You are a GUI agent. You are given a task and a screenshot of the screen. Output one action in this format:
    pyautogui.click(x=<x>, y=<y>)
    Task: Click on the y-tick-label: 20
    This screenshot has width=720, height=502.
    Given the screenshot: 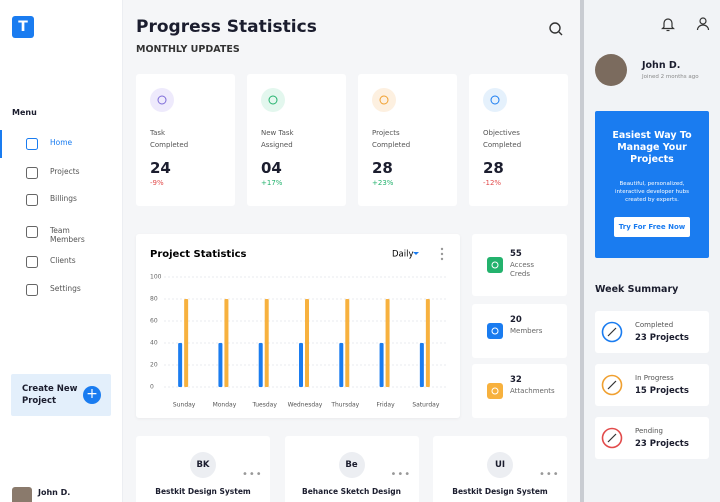 What is the action you would take?
    pyautogui.click(x=154, y=365)
    